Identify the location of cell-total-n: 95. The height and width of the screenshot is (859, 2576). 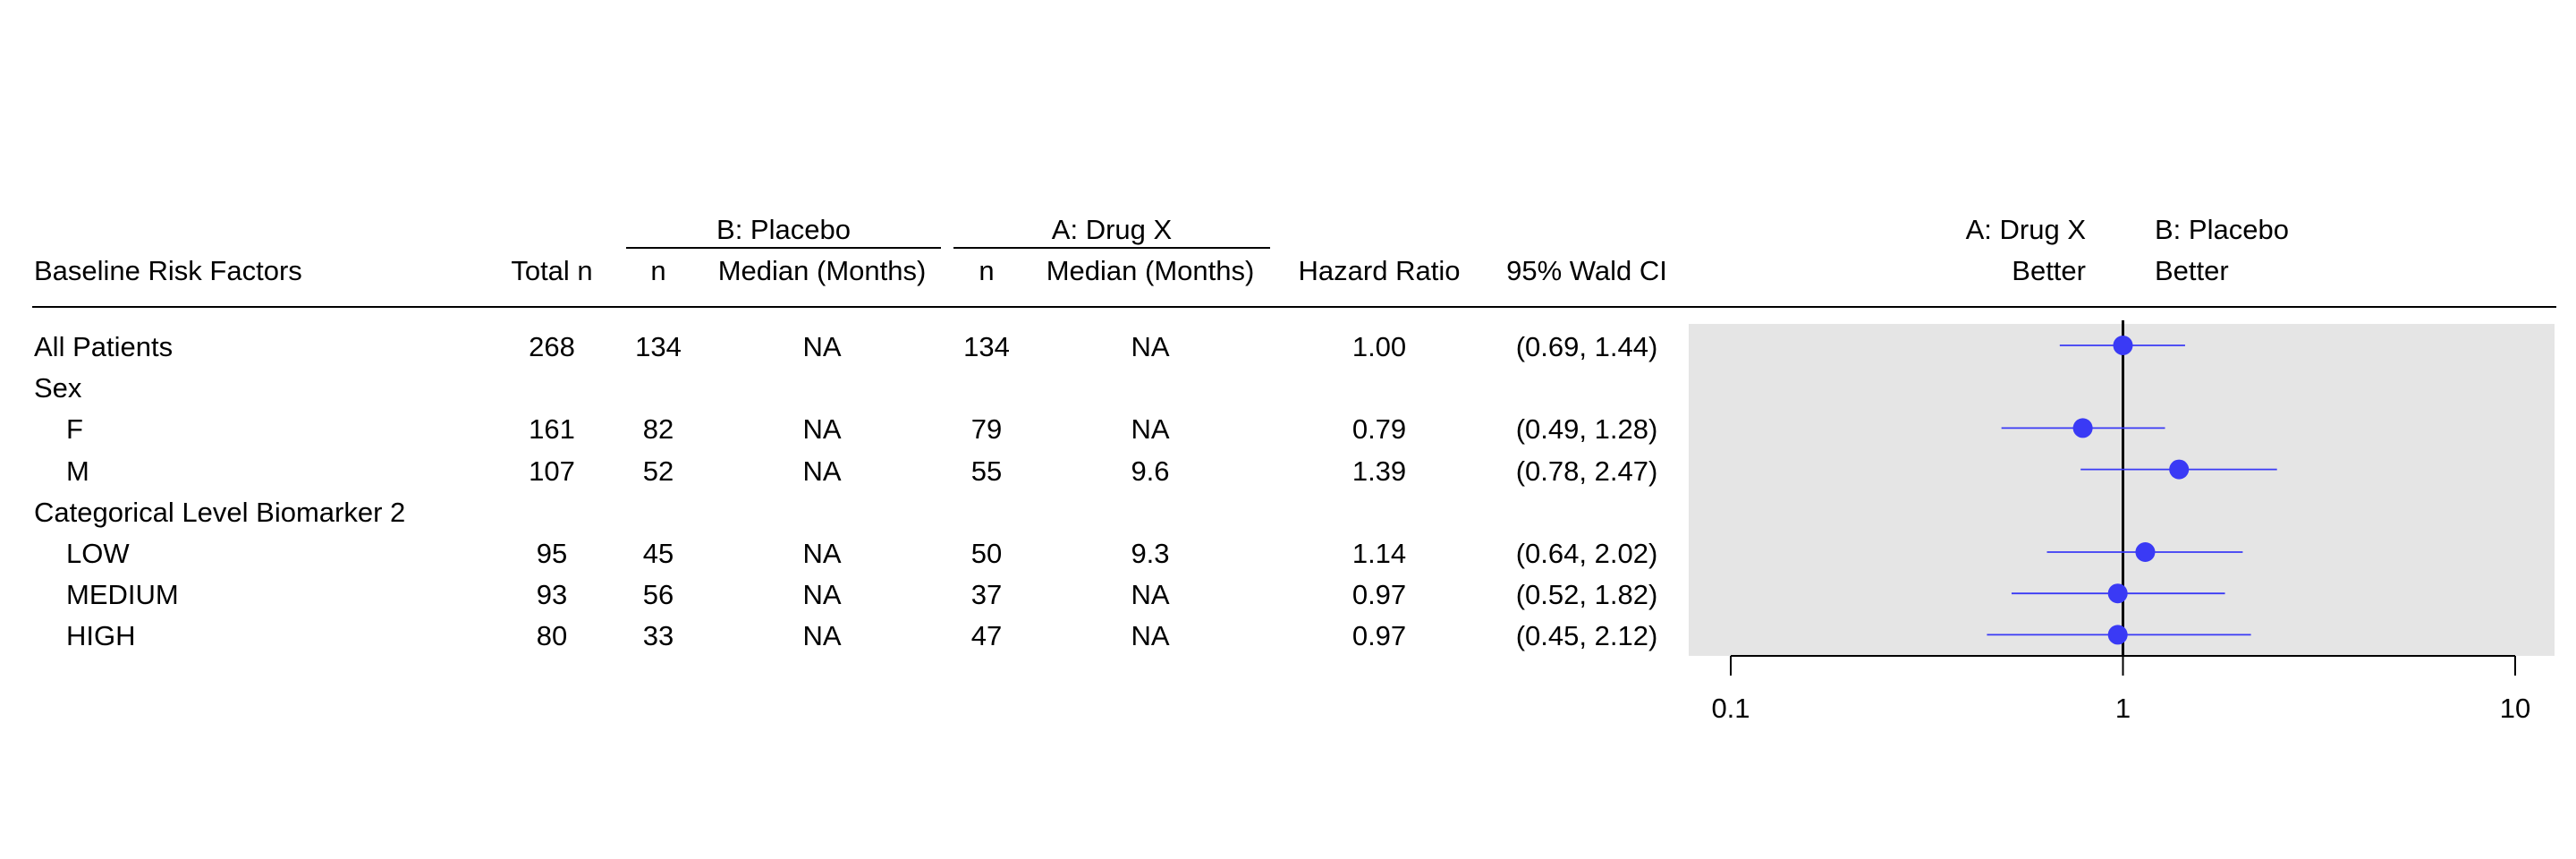
(552, 553).